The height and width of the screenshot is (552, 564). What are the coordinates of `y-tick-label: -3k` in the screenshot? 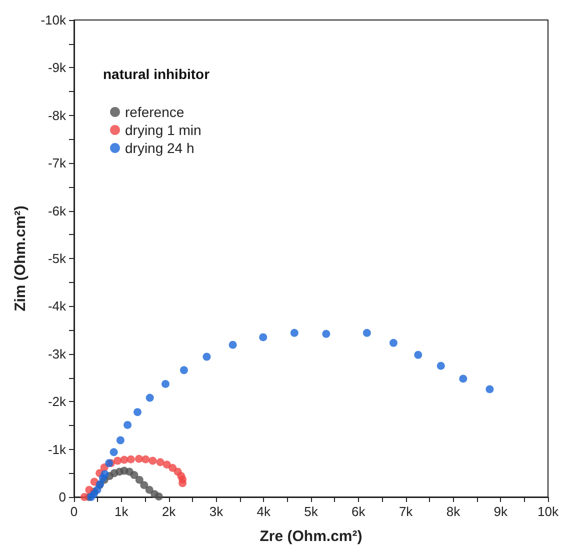 It's located at (57, 354).